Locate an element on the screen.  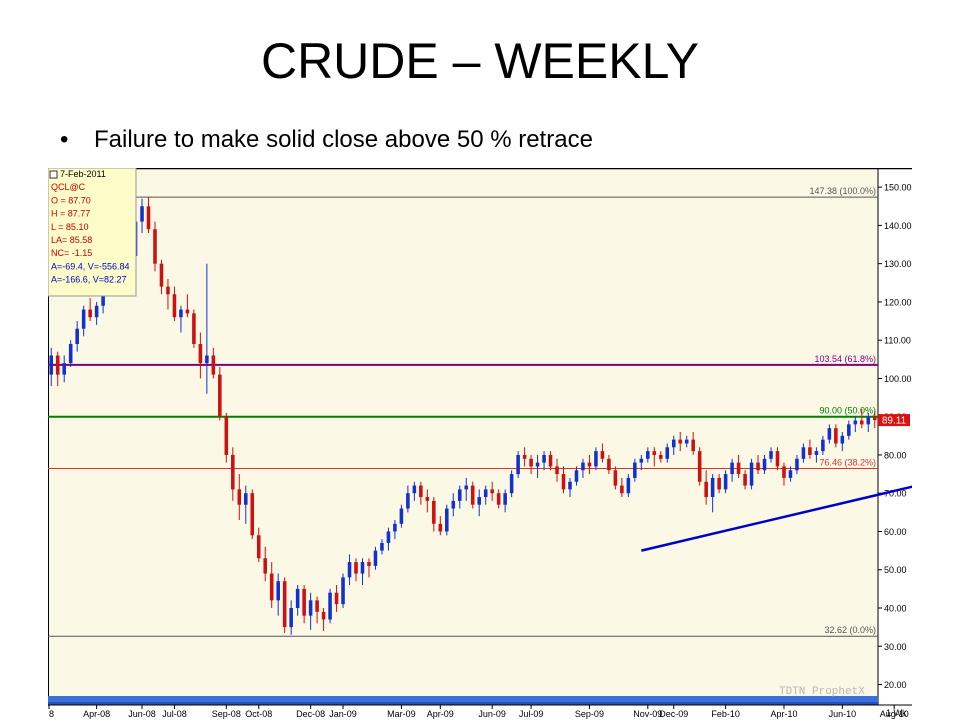
x-tick-label: Sep-08 is located at coordinates (226, 714).